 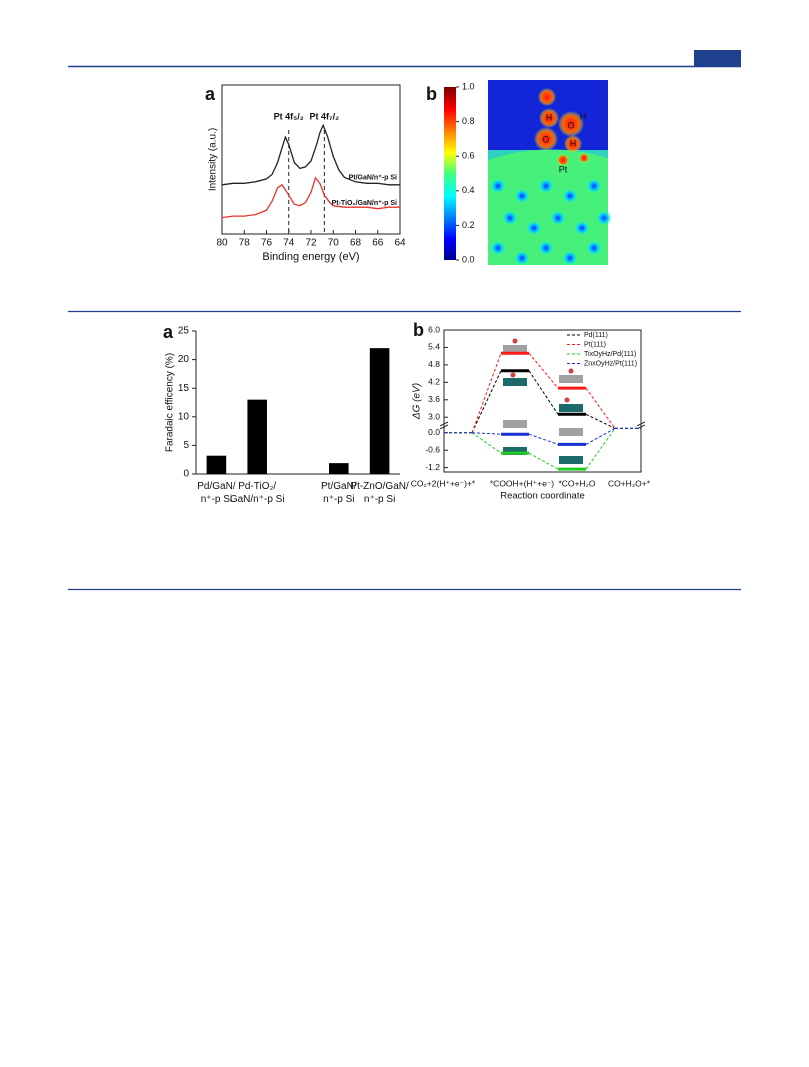 I want to click on y-tick-label: 3.0, so click(x=434, y=416).